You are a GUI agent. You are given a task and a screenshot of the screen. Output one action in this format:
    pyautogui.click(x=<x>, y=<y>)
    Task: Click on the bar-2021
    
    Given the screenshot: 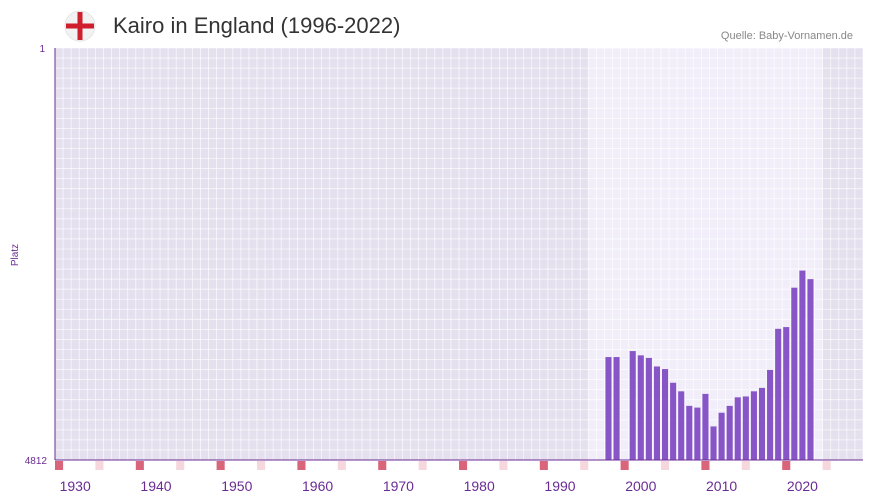 What is the action you would take?
    pyautogui.click(x=810, y=369)
    